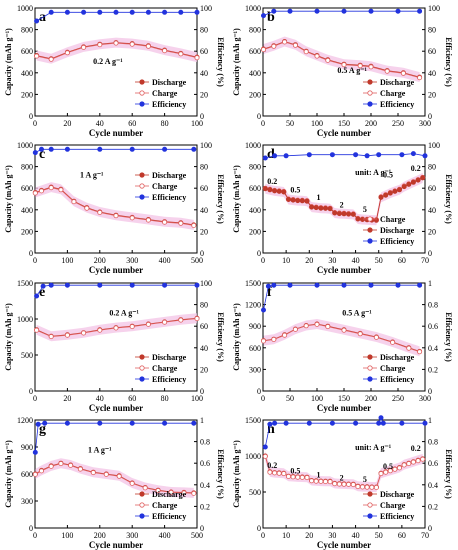  What do you see at coordinates (255, 326) in the screenshot?
I see `y-tick-label: 900` at bounding box center [255, 326].